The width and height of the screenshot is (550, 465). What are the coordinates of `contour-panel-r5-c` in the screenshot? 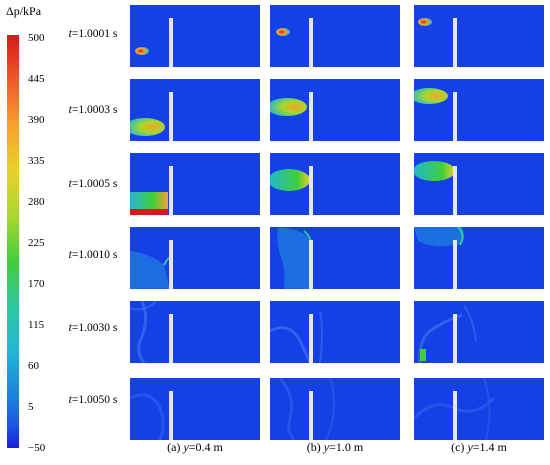 It's located at (479, 332).